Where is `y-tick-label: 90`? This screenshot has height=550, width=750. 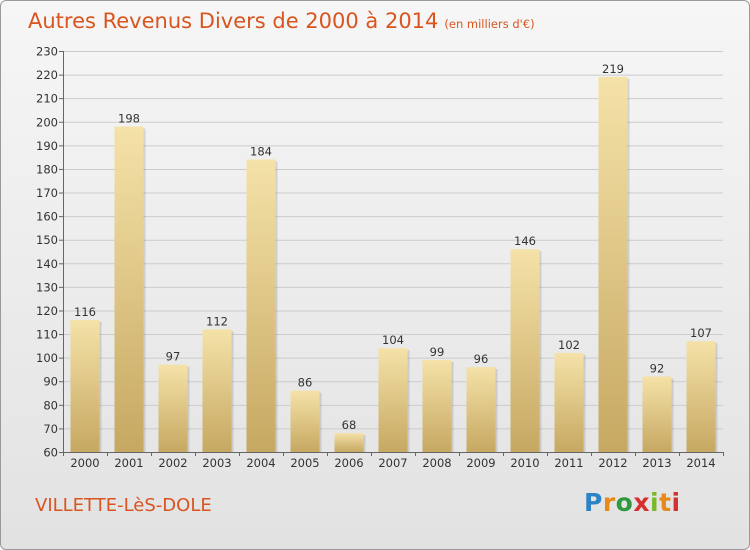 y-tick-label: 90 is located at coordinates (50, 382).